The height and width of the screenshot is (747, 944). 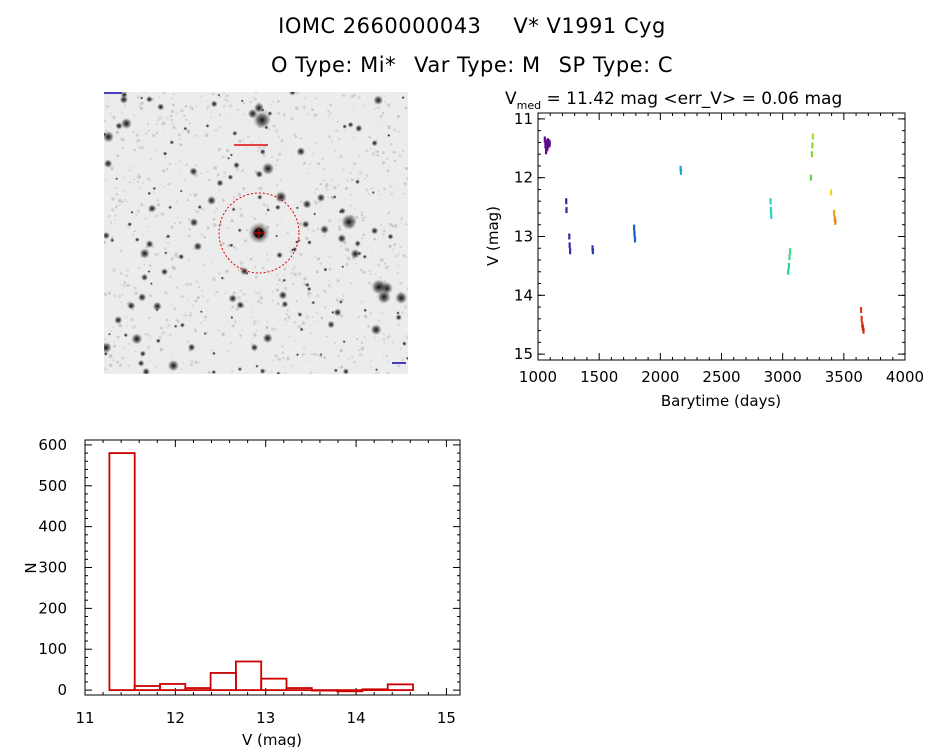 I want to click on plot-subtitle: O Type: Mi* Var Type: M SP Type: C, so click(x=472, y=65).